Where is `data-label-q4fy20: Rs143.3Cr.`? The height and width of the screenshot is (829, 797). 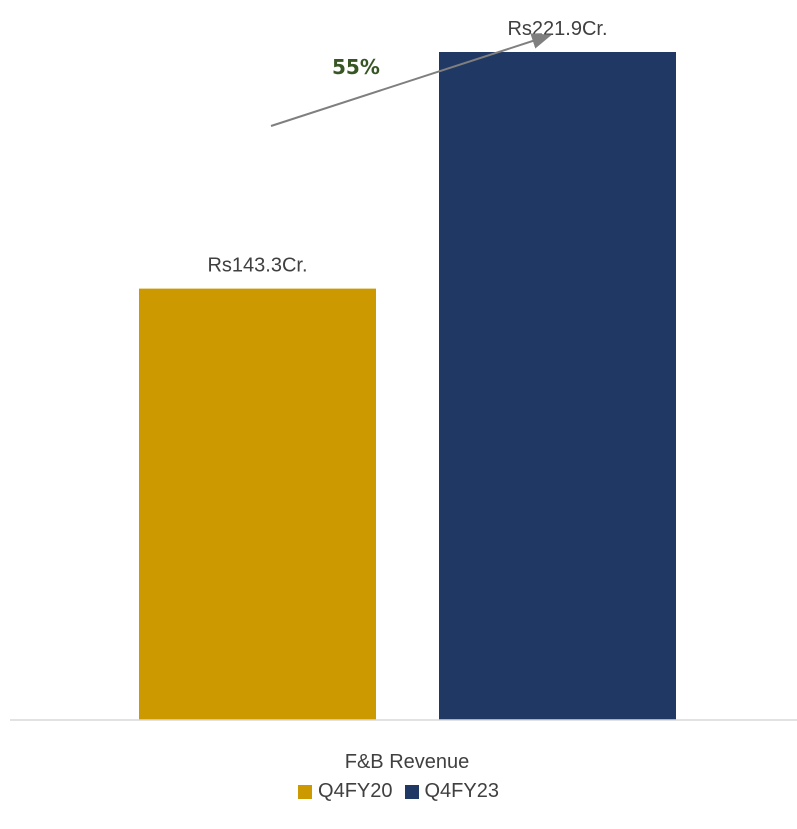
data-label-q4fy20: Rs143.3Cr. is located at coordinates (257, 266).